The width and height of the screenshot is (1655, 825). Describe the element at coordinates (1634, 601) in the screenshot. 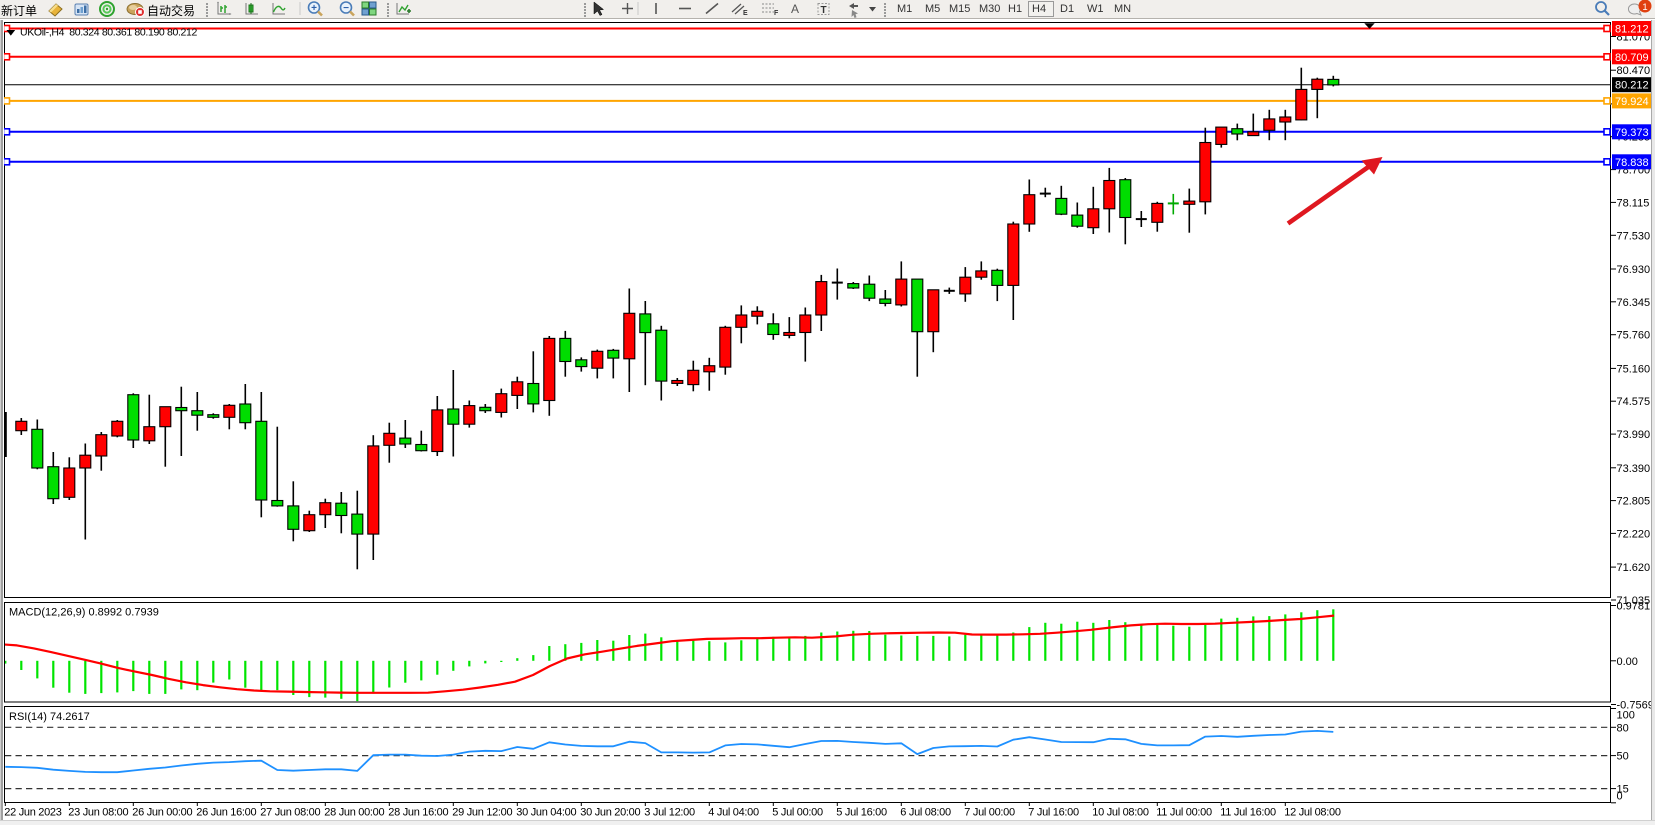

I see `svg-text: 71.035` at that location.